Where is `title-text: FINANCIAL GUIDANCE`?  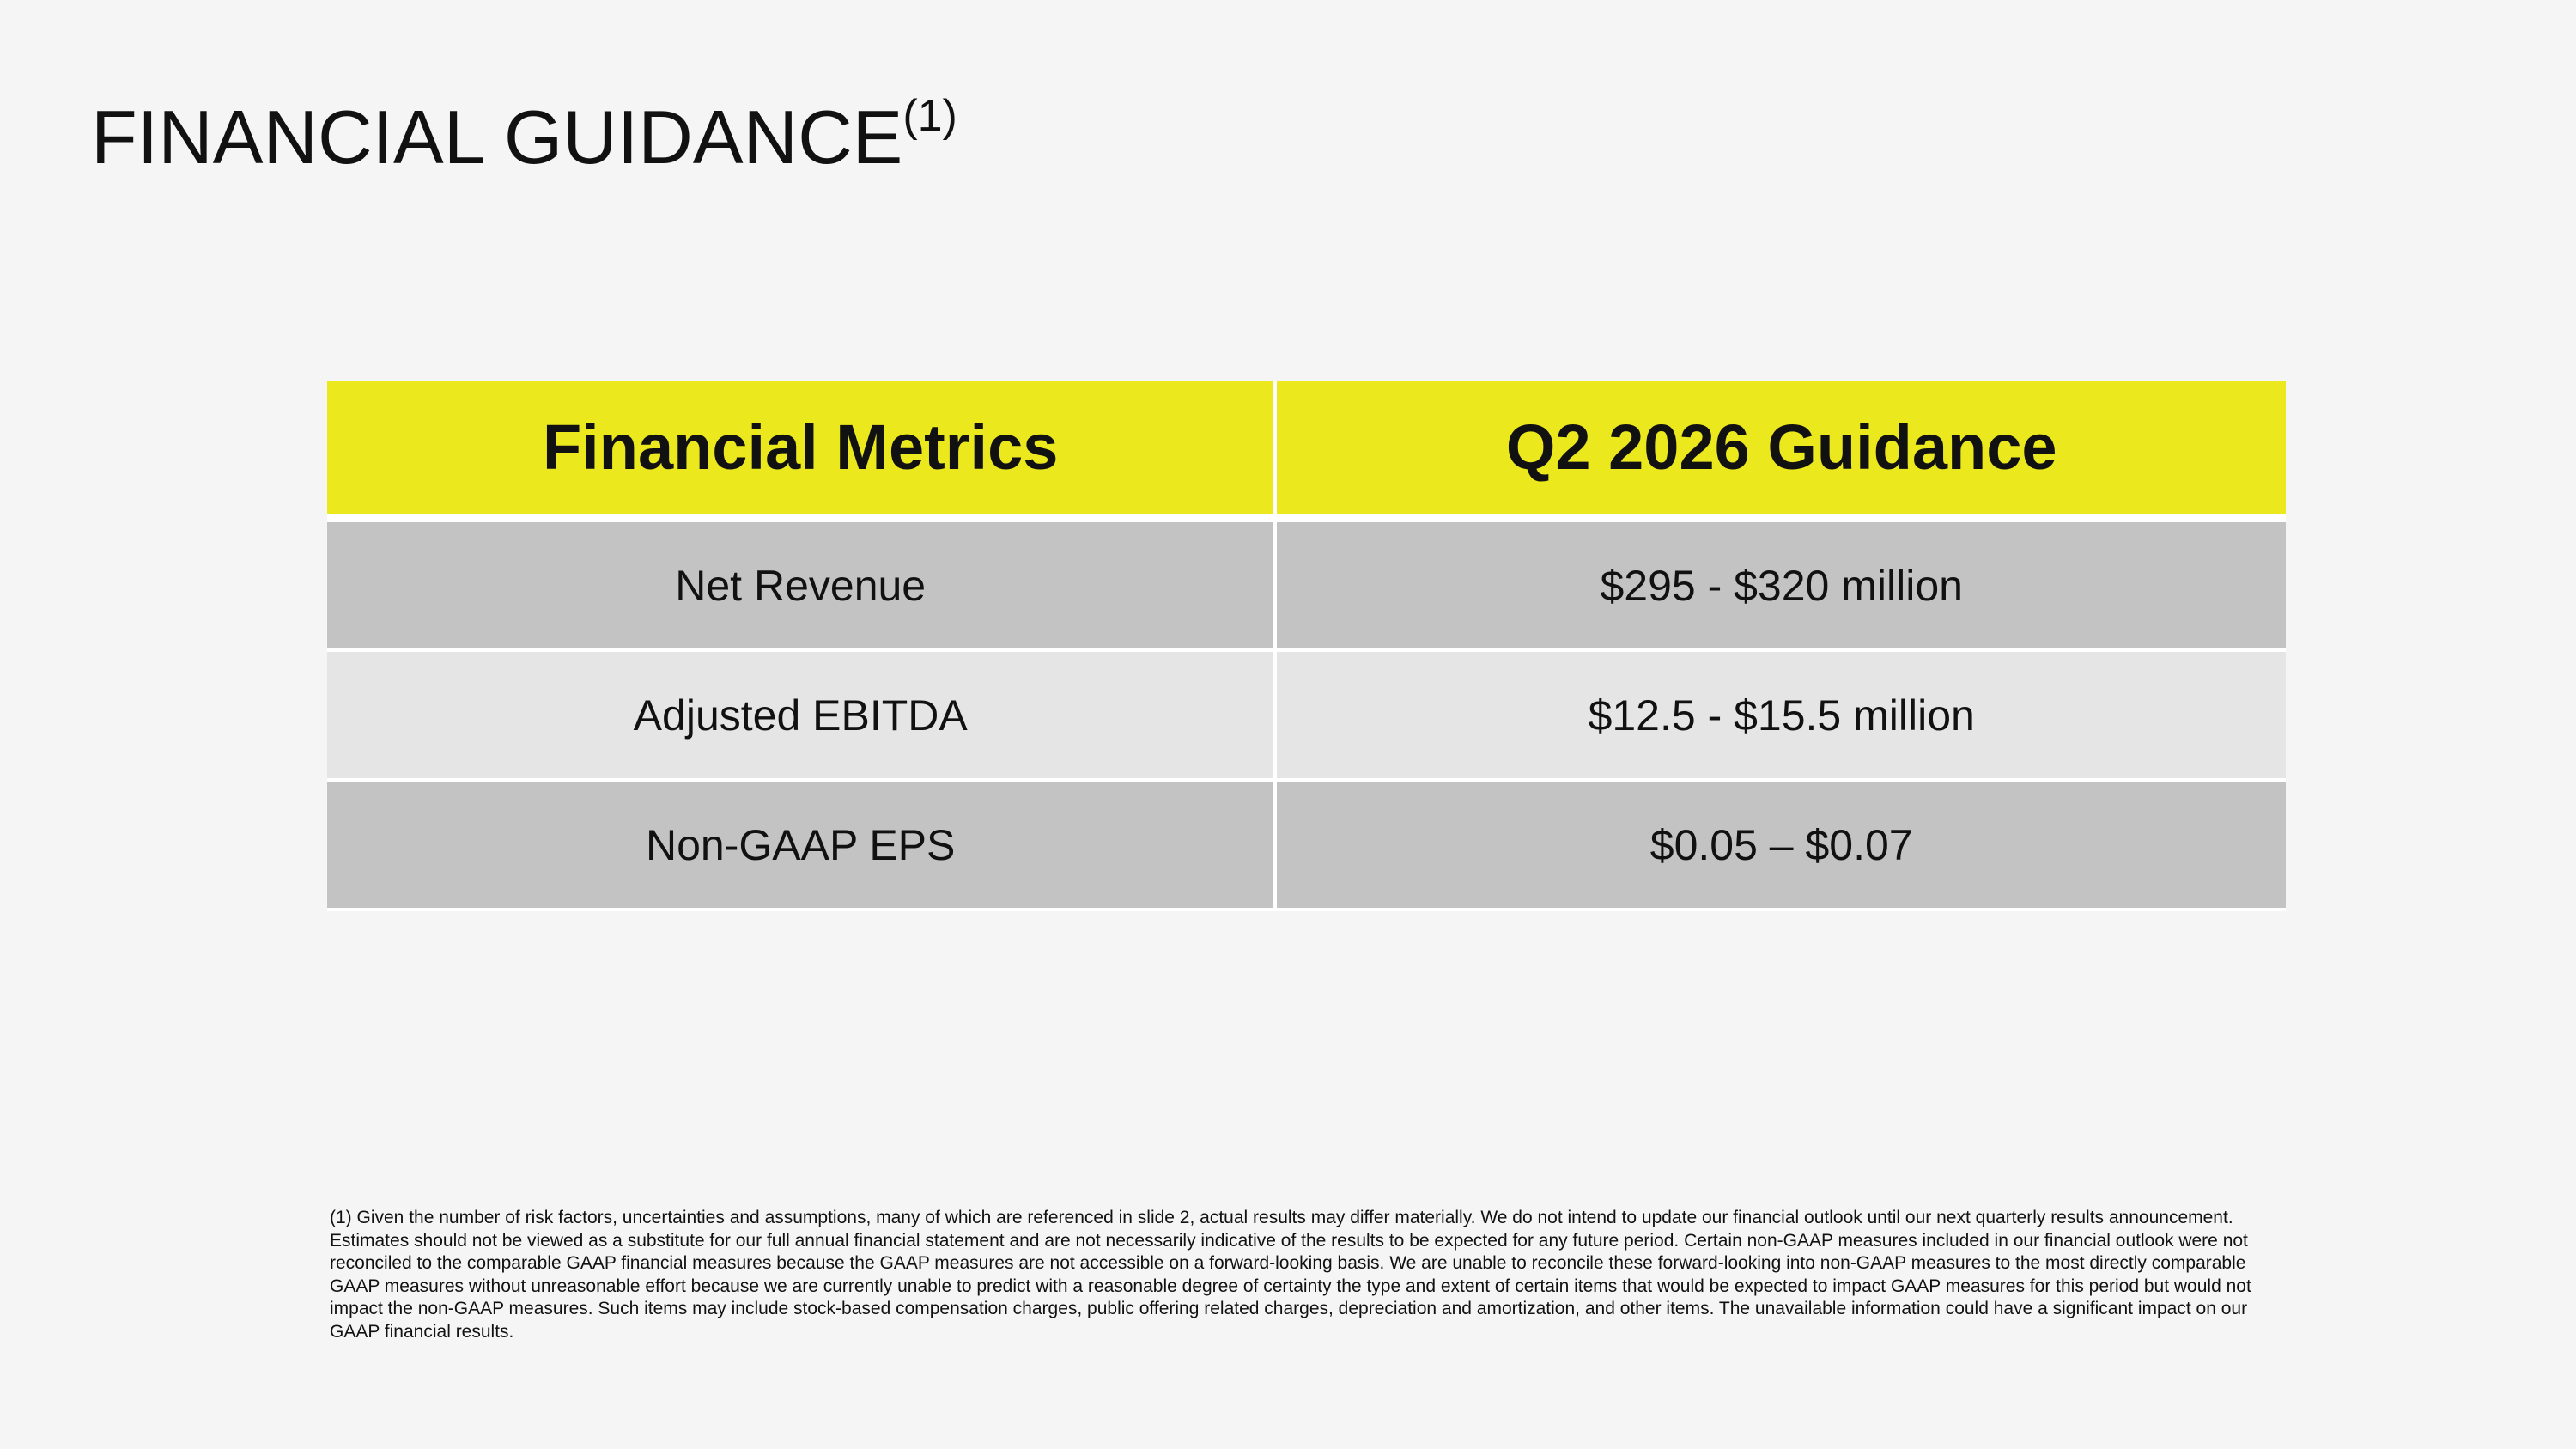
title-text: FINANCIAL GUIDANCE is located at coordinates (497, 137).